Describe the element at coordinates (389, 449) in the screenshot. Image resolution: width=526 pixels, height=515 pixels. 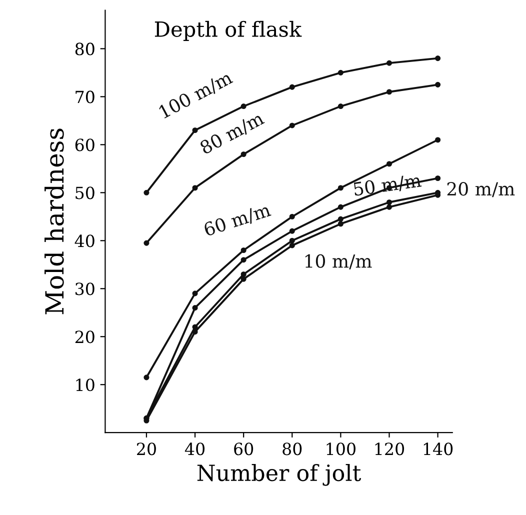
I see `x-tick-label: 120` at that location.